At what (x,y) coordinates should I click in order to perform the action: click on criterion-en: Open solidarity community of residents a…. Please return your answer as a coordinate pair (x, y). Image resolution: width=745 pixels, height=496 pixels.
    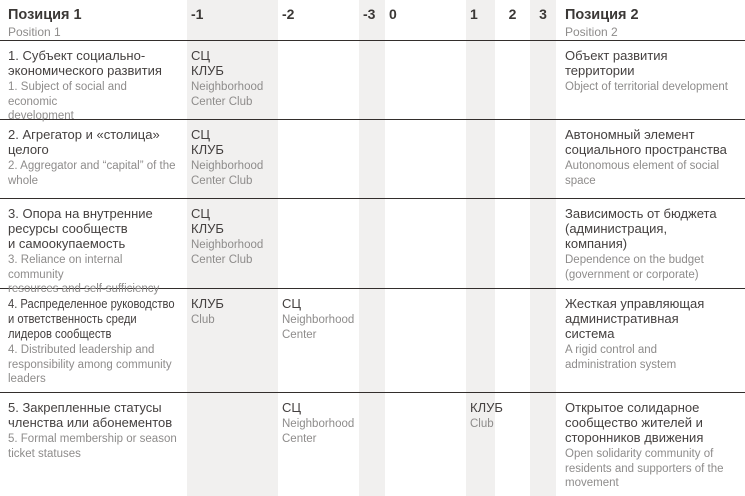
    Looking at the image, I should click on (644, 468).